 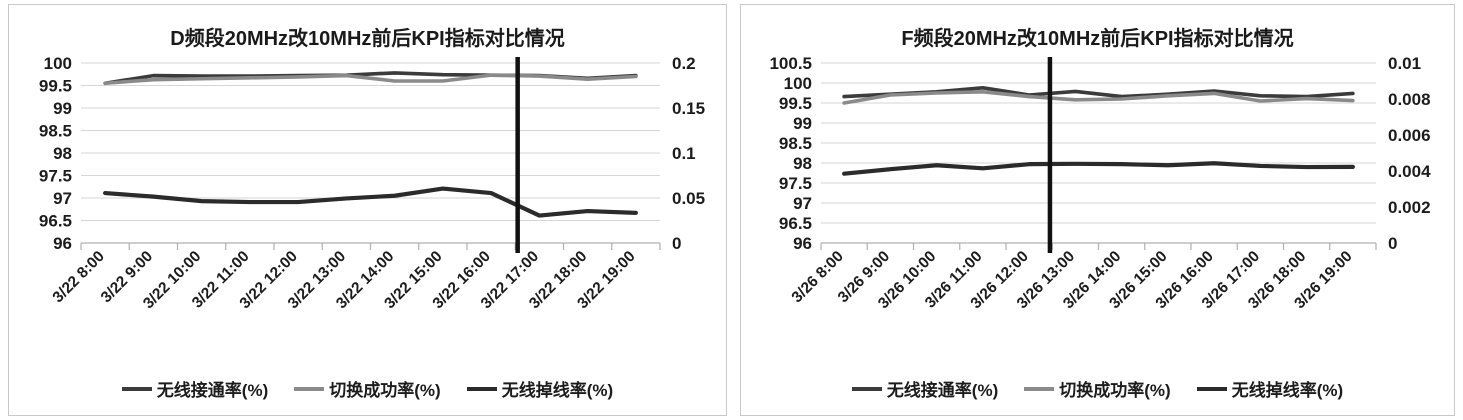 What do you see at coordinates (684, 153) in the screenshot?
I see `y-axis-right-tick-label: 0.1` at bounding box center [684, 153].